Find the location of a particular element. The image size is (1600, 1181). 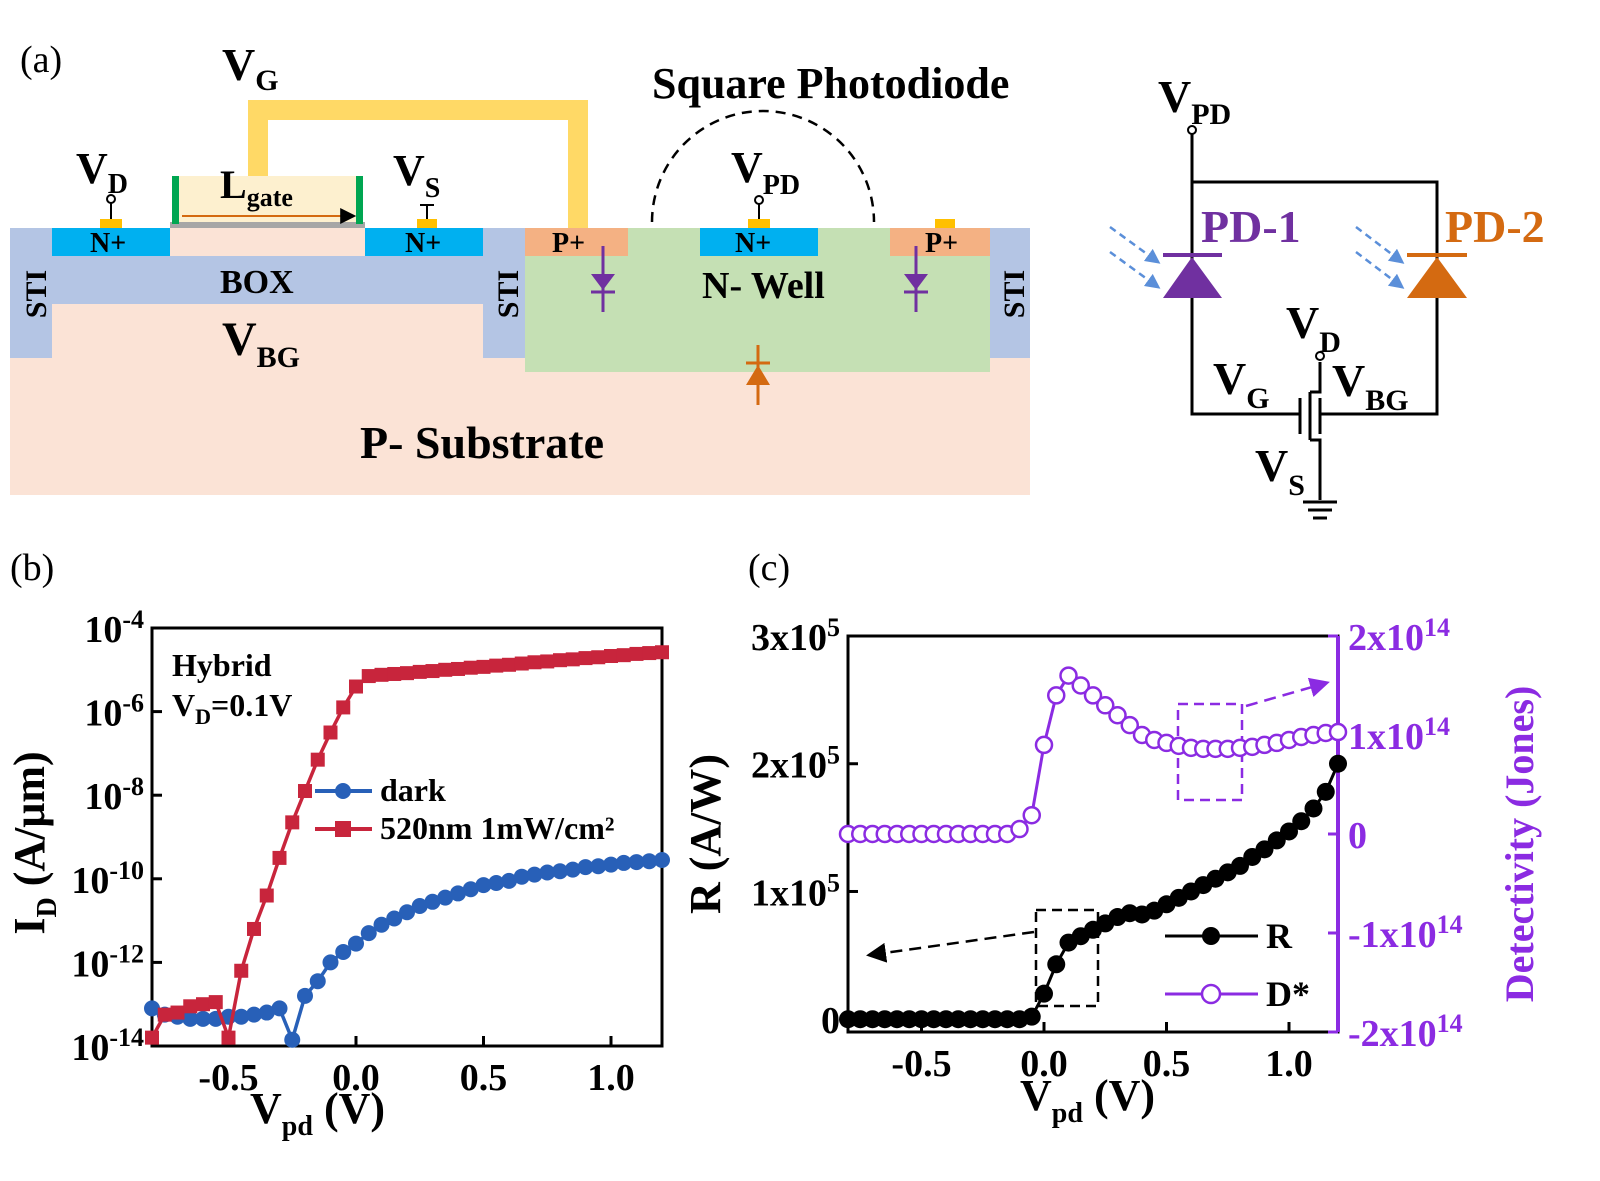

legend-r-marker is located at coordinates (1211, 936).